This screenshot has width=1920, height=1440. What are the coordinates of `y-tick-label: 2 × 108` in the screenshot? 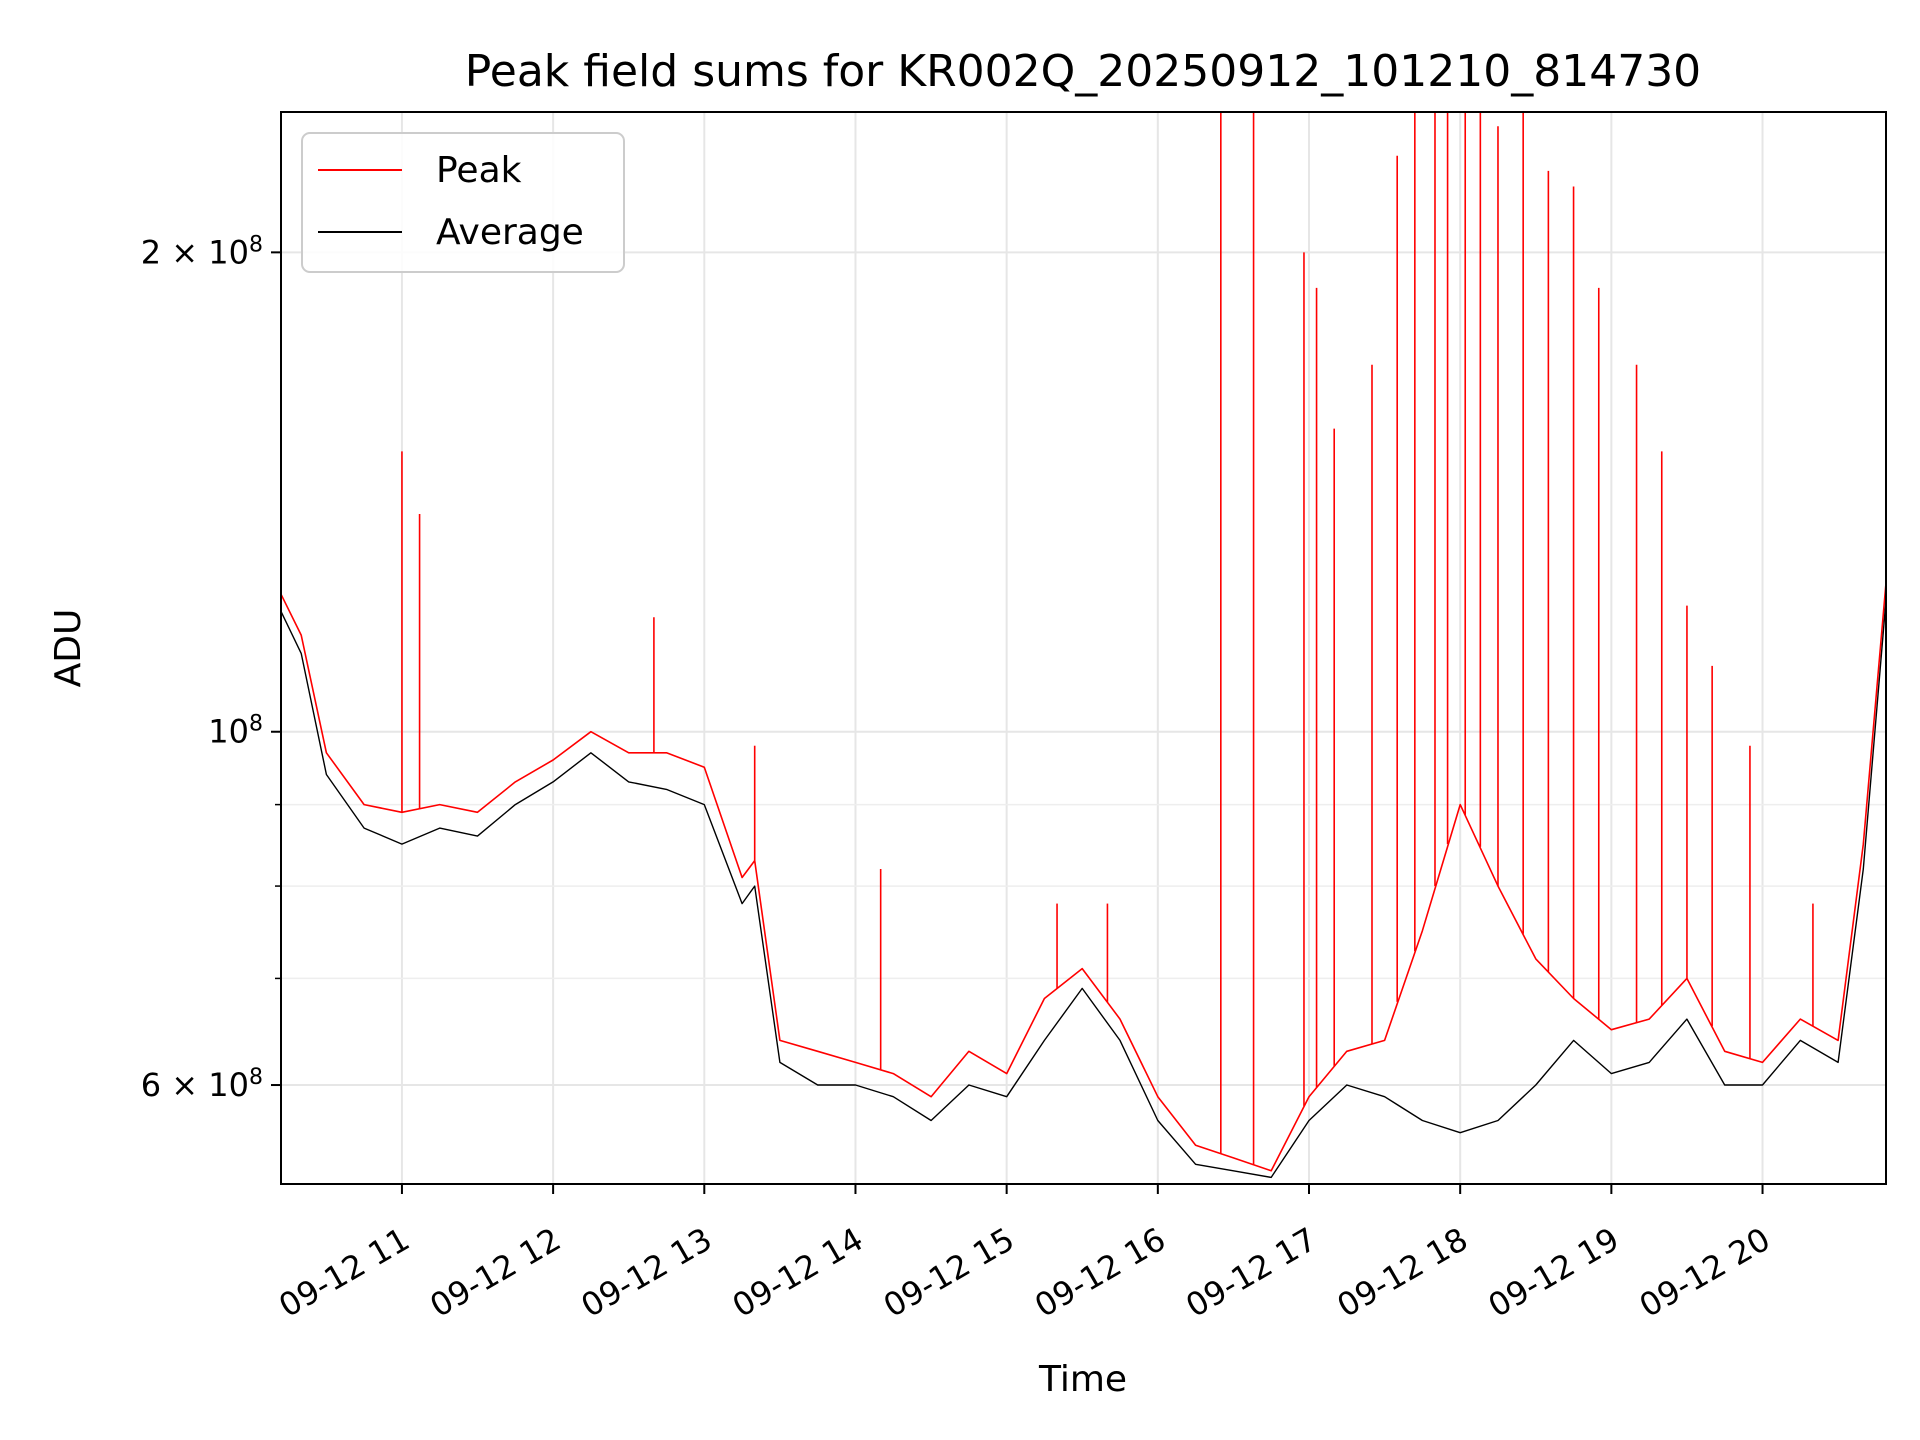 It's located at (202, 252).